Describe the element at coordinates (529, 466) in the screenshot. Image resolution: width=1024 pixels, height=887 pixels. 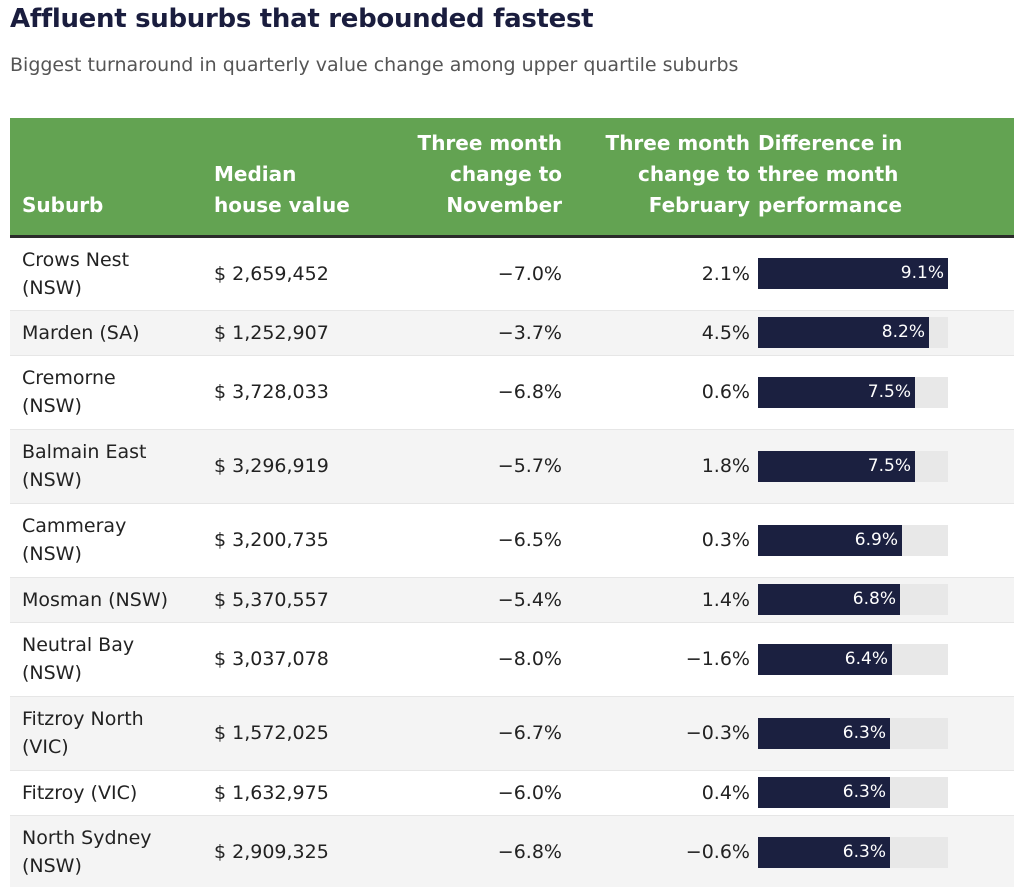
I see `change-november-cell: −5.7%` at that location.